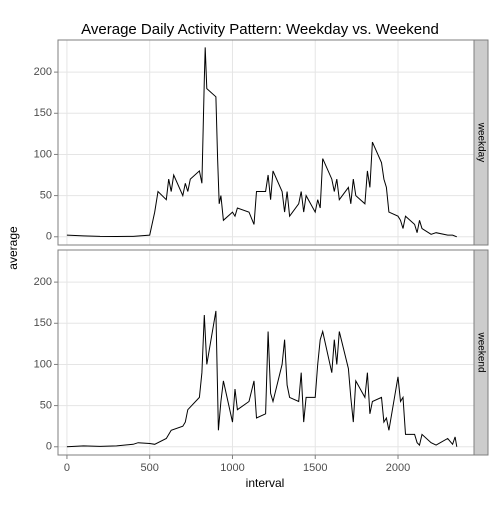 The image size is (504, 509). I want to click on x-tick-label: 1000, so click(232, 468).